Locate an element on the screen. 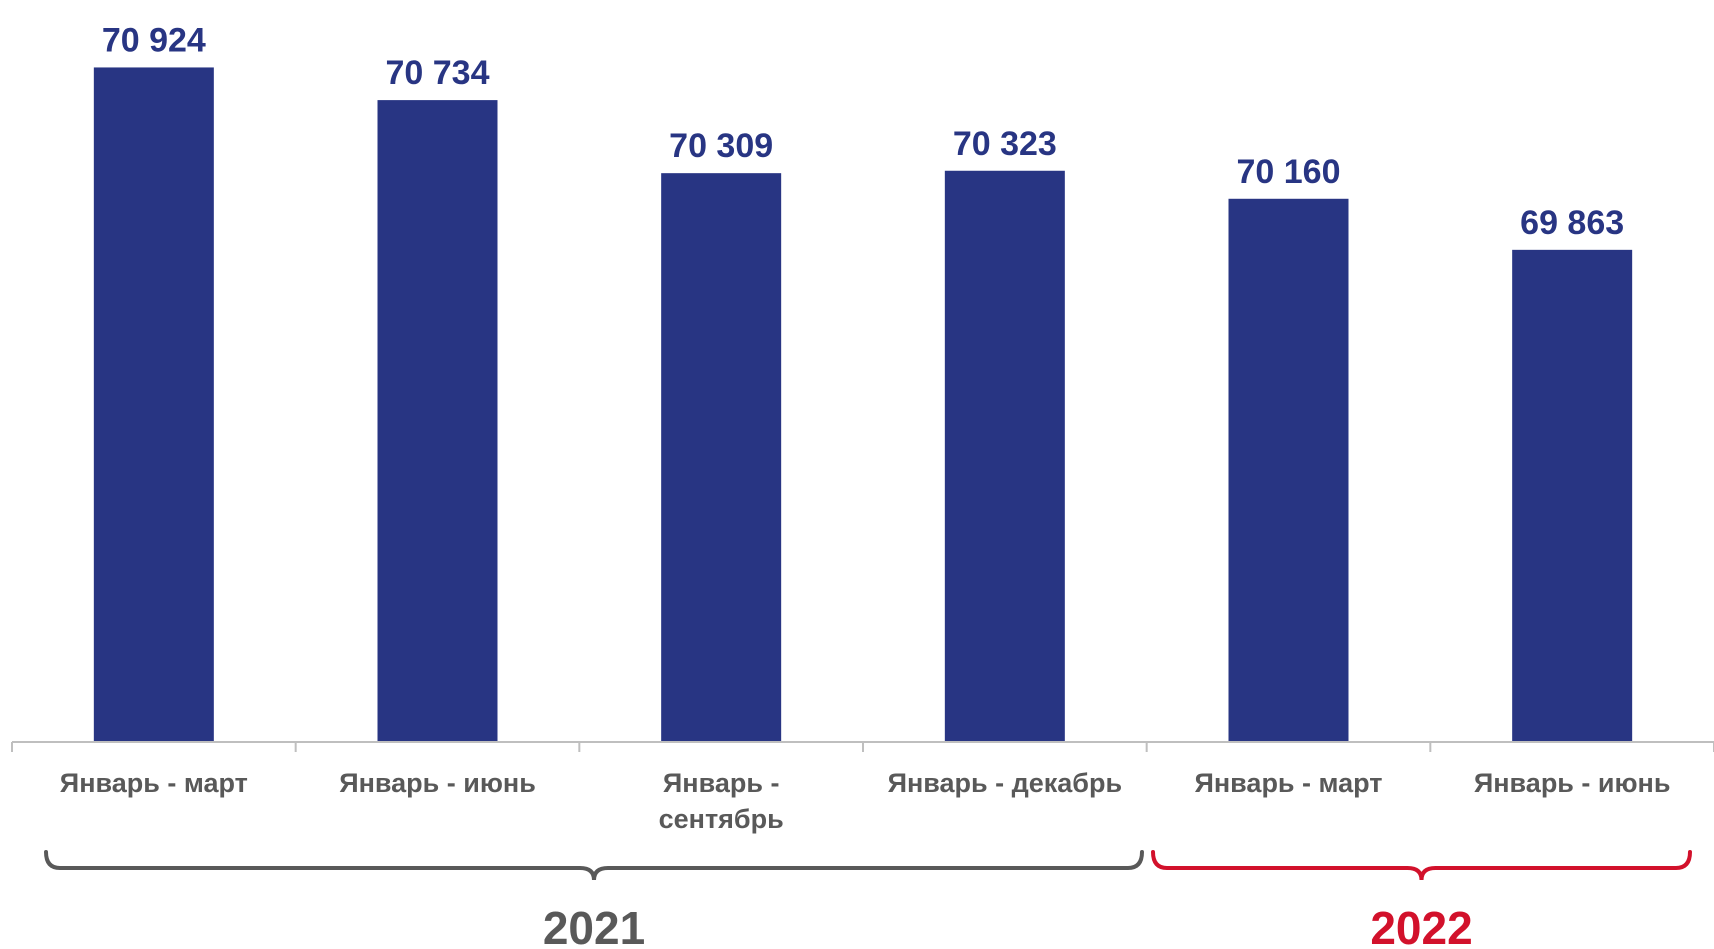 The image size is (1714, 949). bar-value-label: 70 734 is located at coordinates (438, 73).